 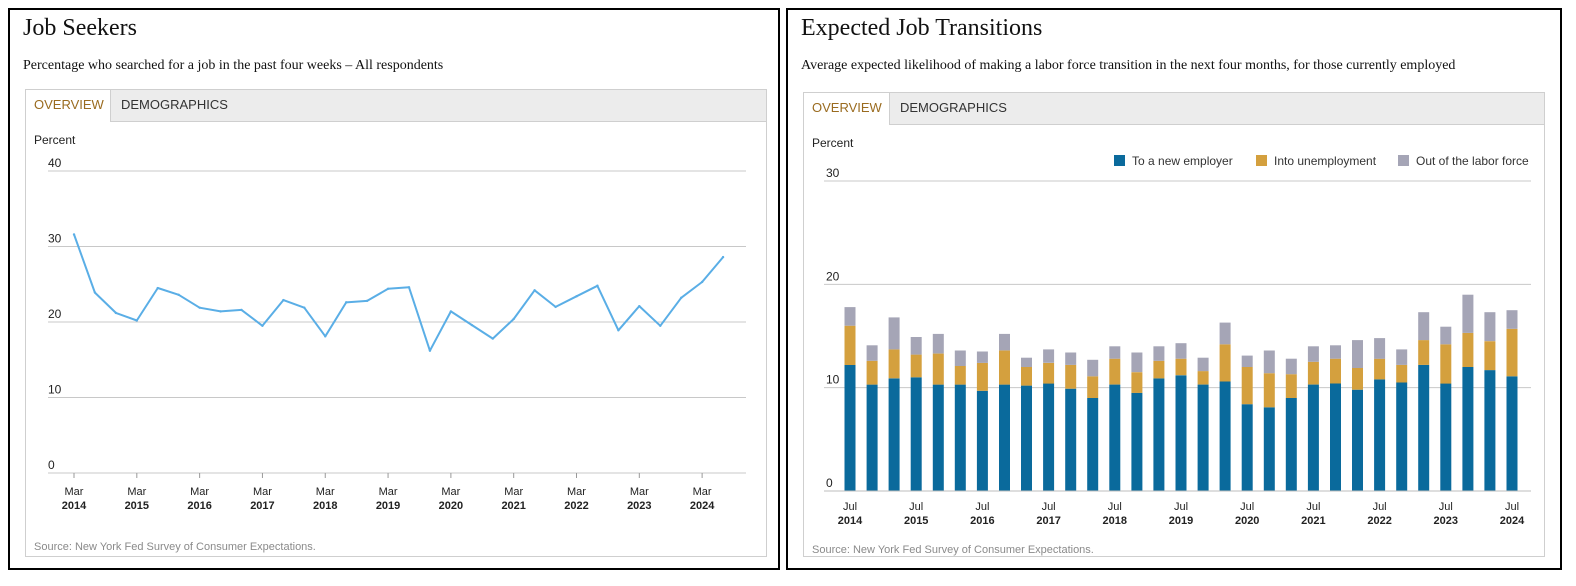 What do you see at coordinates (1446, 521) in the screenshot?
I see `x-tick-label: 2023` at bounding box center [1446, 521].